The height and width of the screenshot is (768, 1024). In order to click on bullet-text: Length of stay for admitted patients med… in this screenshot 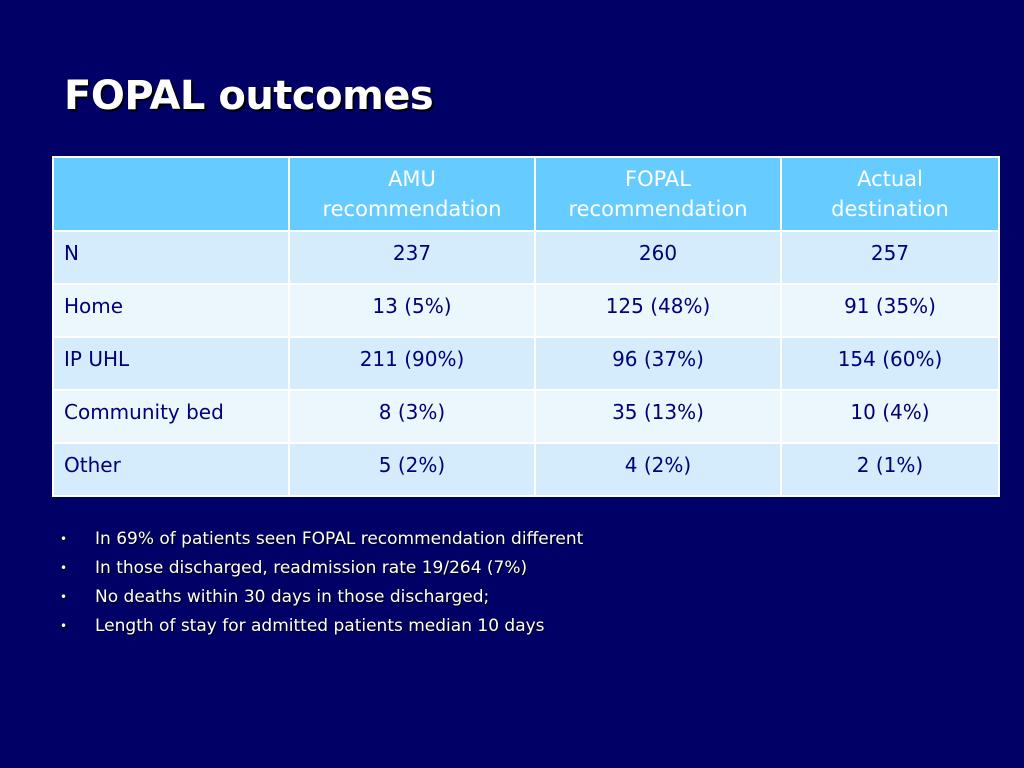, I will do `click(320, 626)`.